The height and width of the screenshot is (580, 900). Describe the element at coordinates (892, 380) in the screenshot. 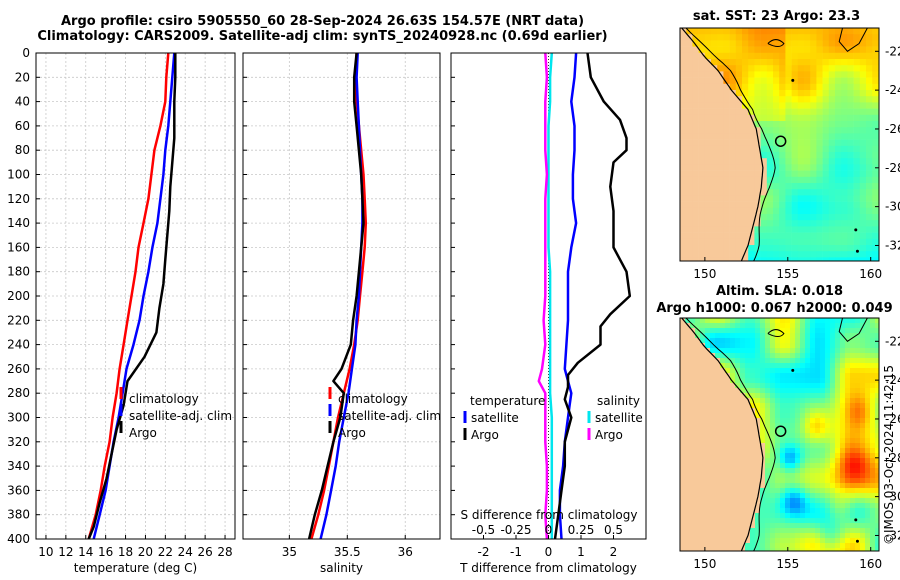

I see `map-y-tick-label: -24` at that location.